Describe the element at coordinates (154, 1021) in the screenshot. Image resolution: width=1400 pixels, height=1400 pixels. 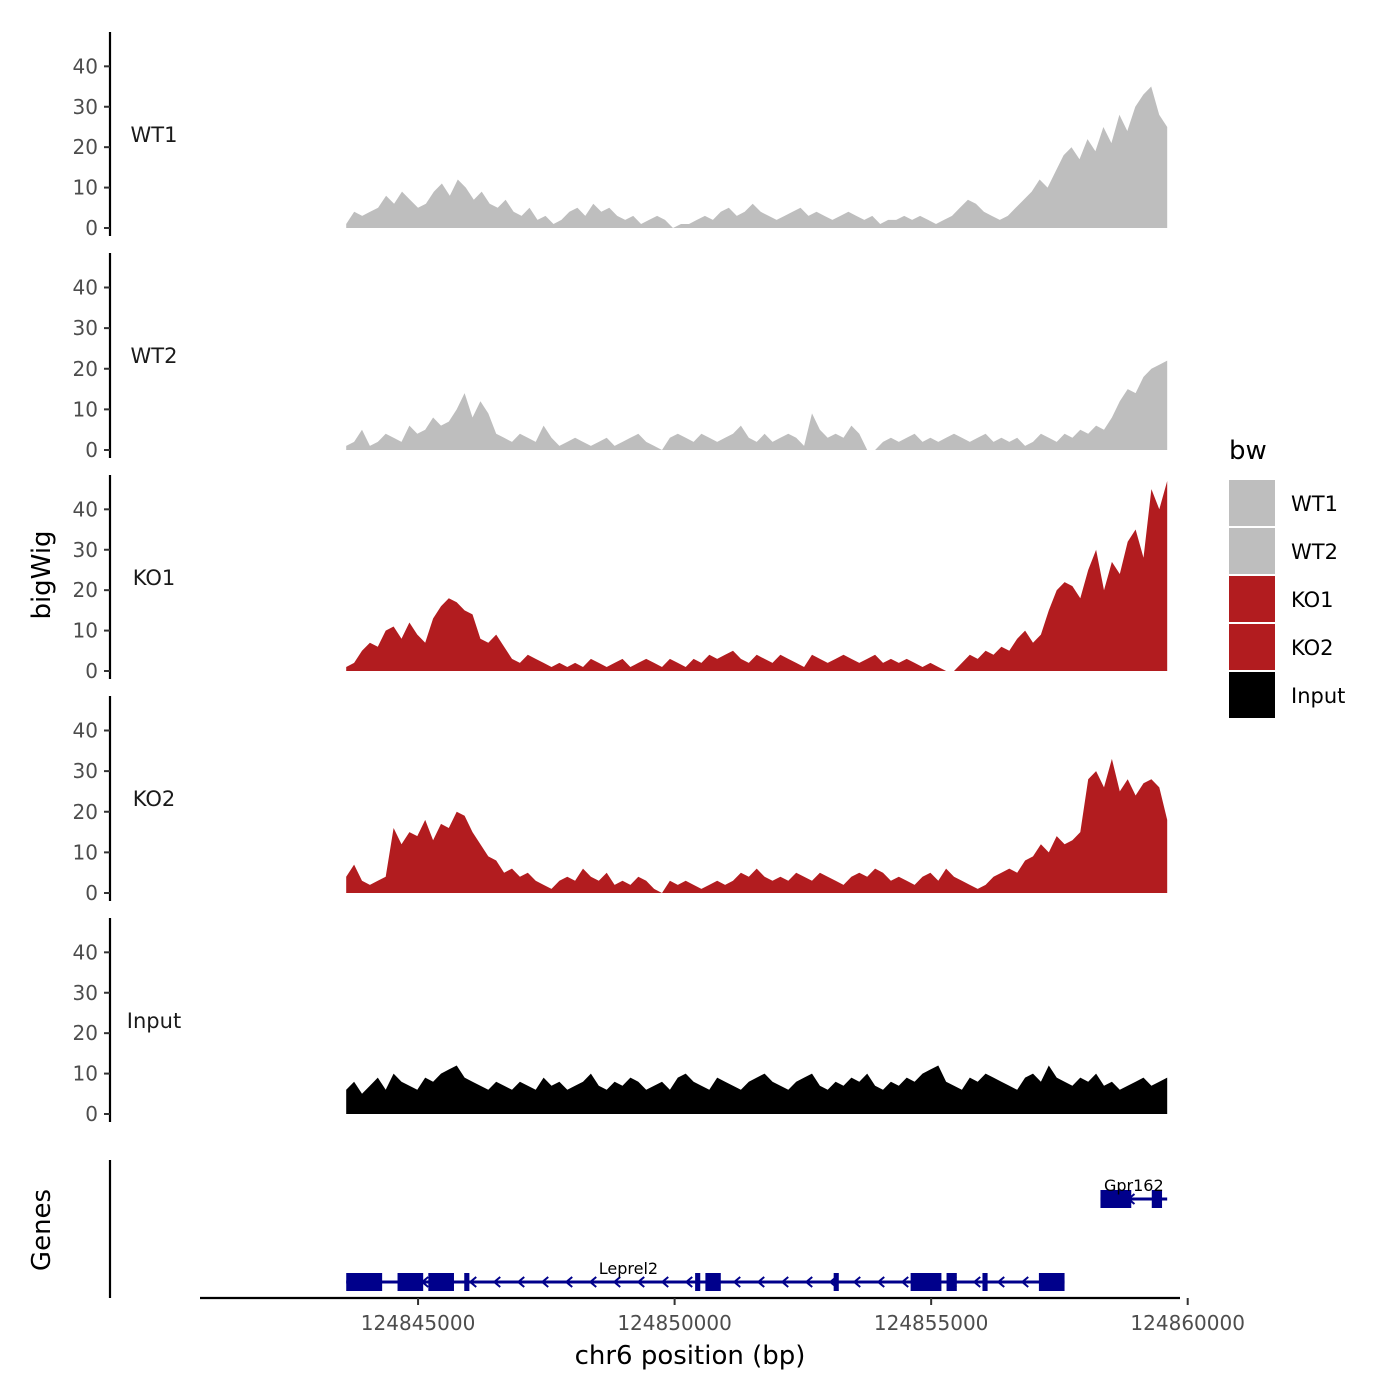
I see `track-label-Input: Input` at that location.